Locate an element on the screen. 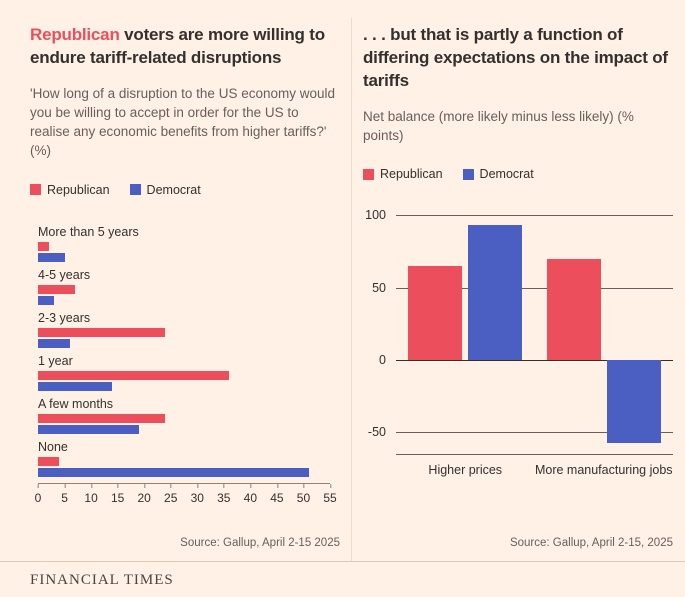 The image size is (685, 597). x-tick-label: 45 is located at coordinates (277, 494).